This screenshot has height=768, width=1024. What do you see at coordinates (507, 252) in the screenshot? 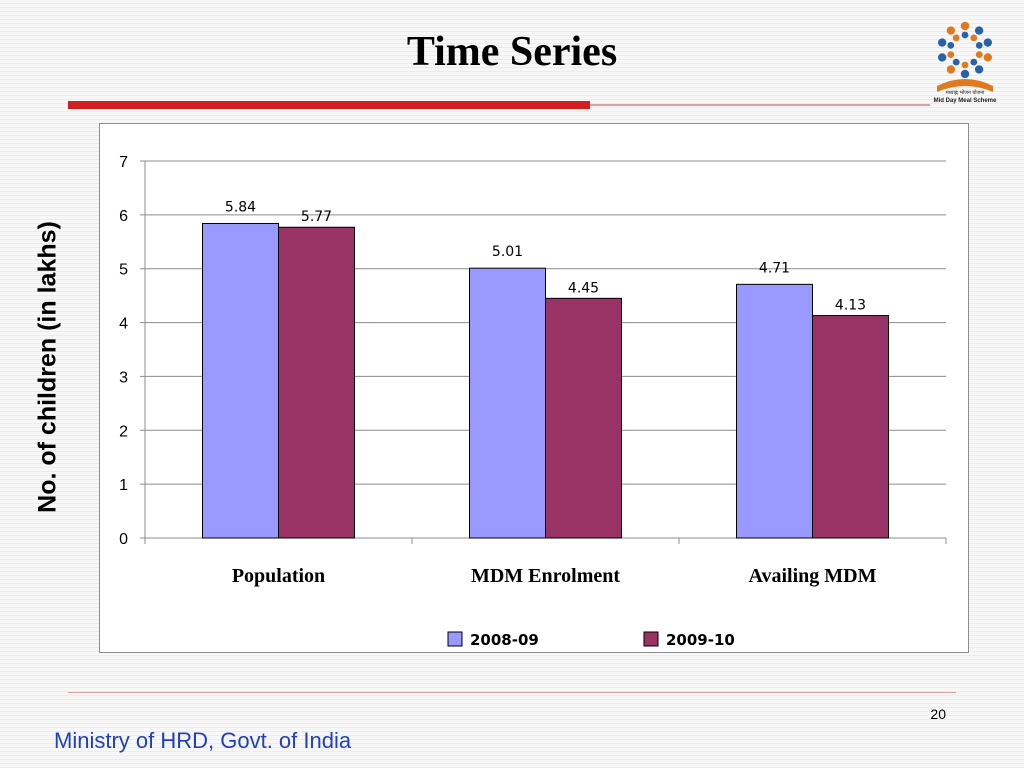
I see `data-label: 5.01` at bounding box center [507, 252].